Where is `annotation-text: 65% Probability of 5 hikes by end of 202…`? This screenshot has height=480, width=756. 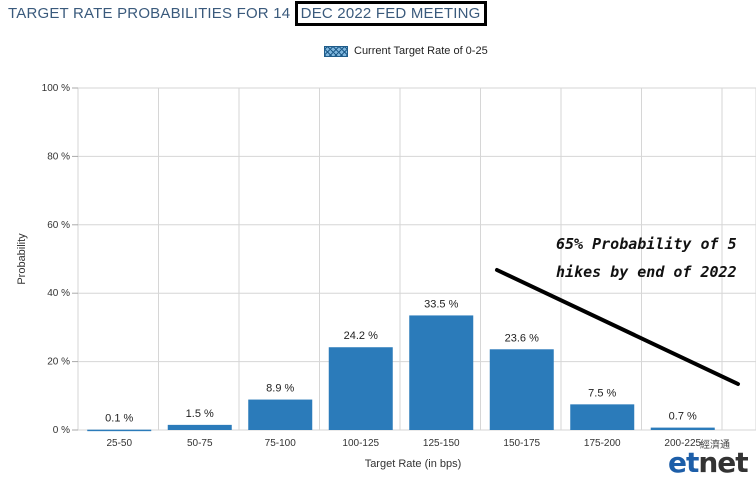 annotation-text: 65% Probability of 5 hikes by end of 202… is located at coordinates (651, 258).